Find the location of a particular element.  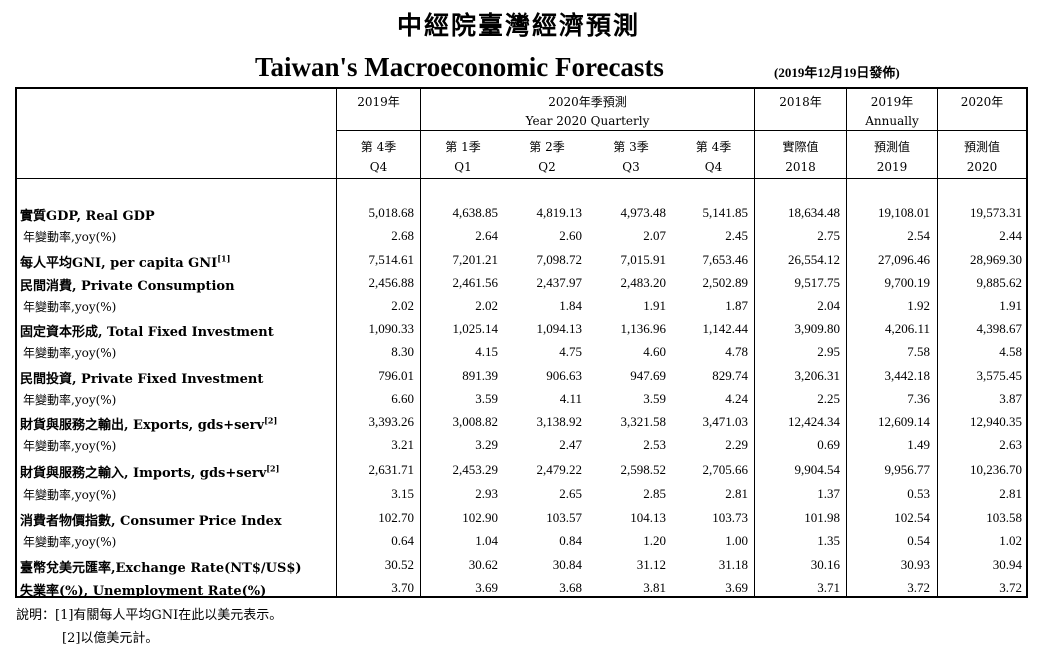

table-cell: 3.81 is located at coordinates (654, 587).